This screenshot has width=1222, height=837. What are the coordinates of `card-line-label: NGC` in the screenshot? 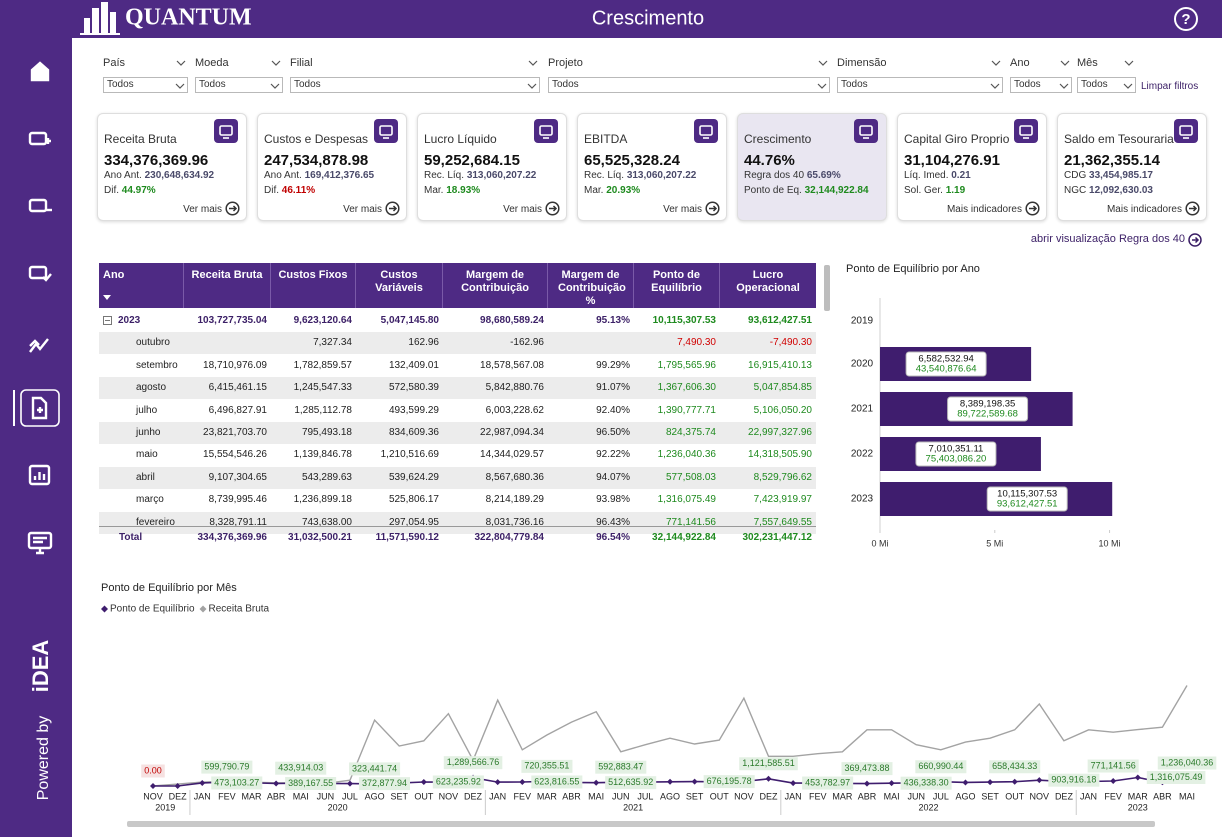 It's located at (1075, 190).